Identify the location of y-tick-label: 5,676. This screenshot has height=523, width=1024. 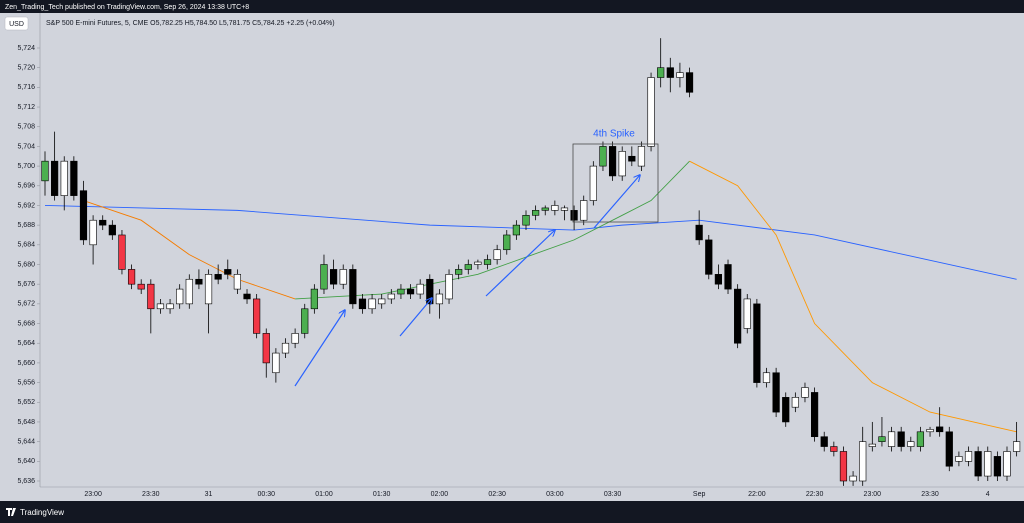
(26, 284).